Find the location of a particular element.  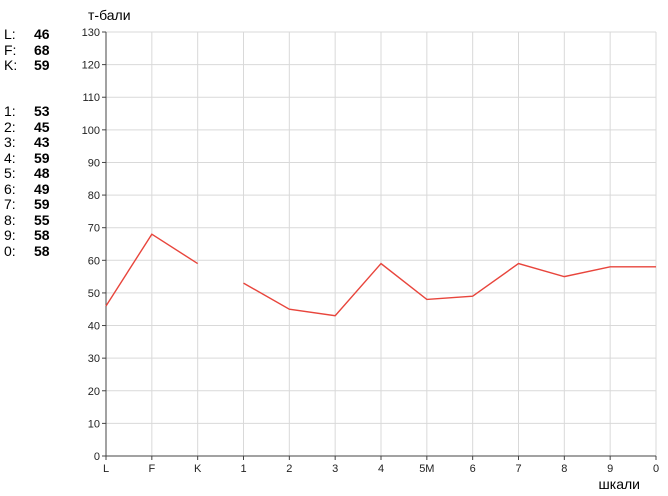

y-tick-label: 70 is located at coordinates (94, 229).